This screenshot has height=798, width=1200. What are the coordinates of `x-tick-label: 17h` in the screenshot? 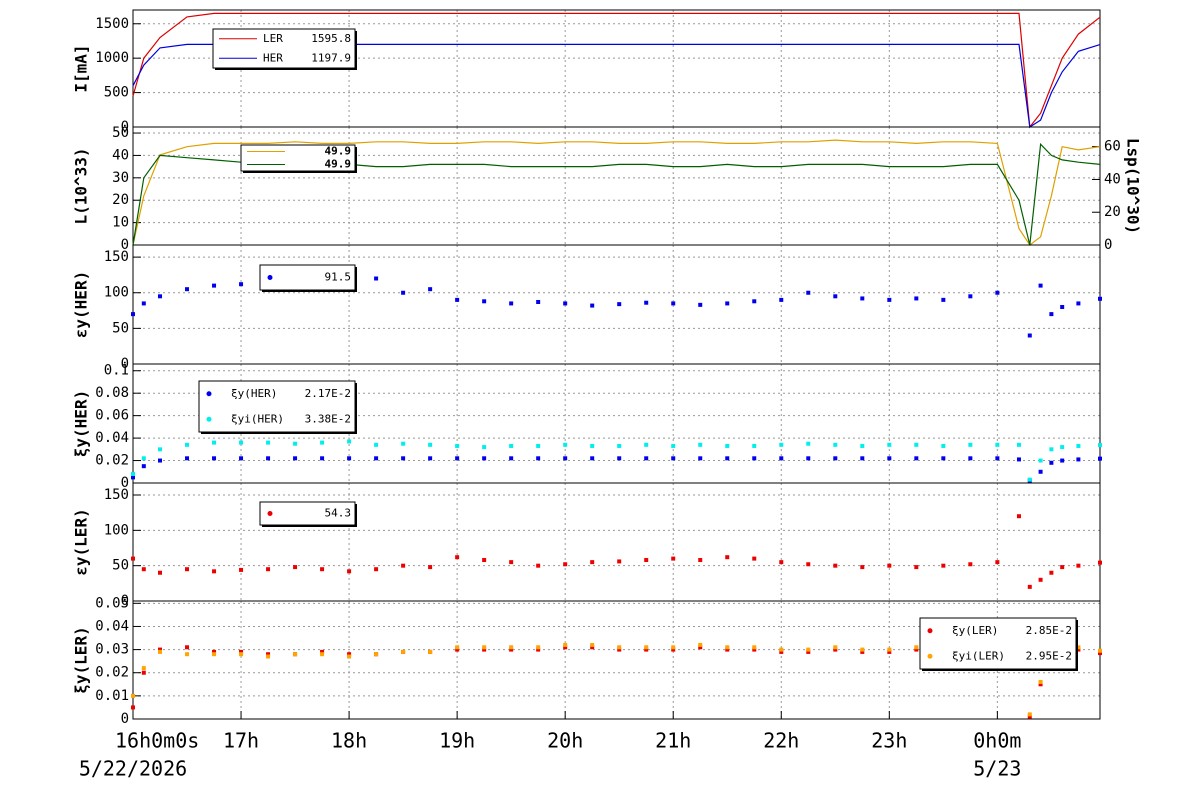 It's located at (241, 741).